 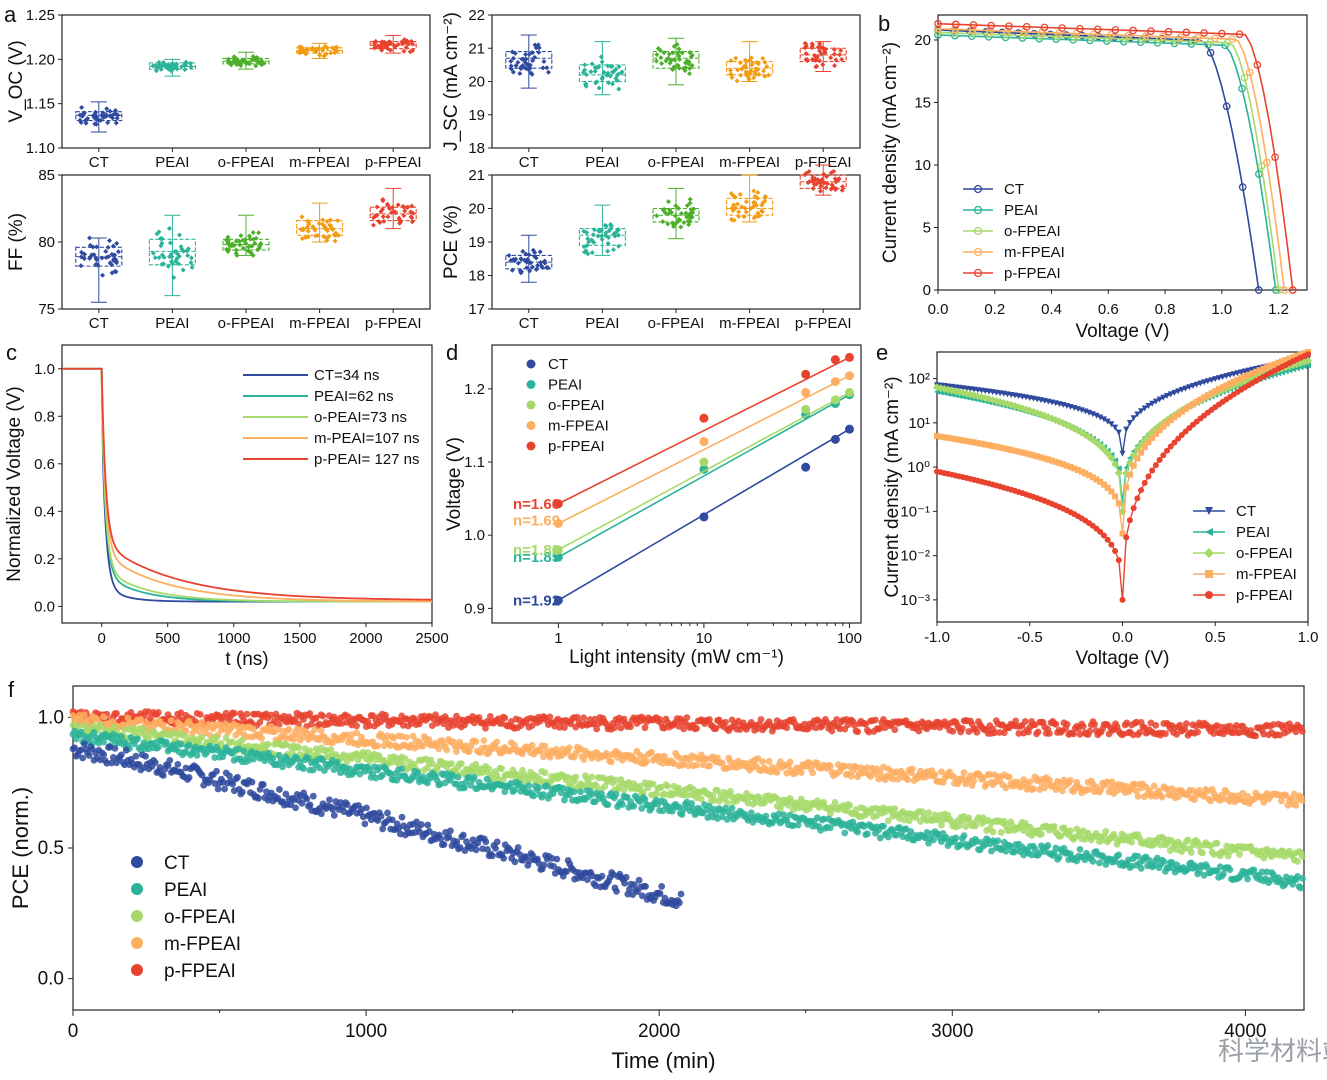 I want to click on legend-marker, so click(x=531, y=405).